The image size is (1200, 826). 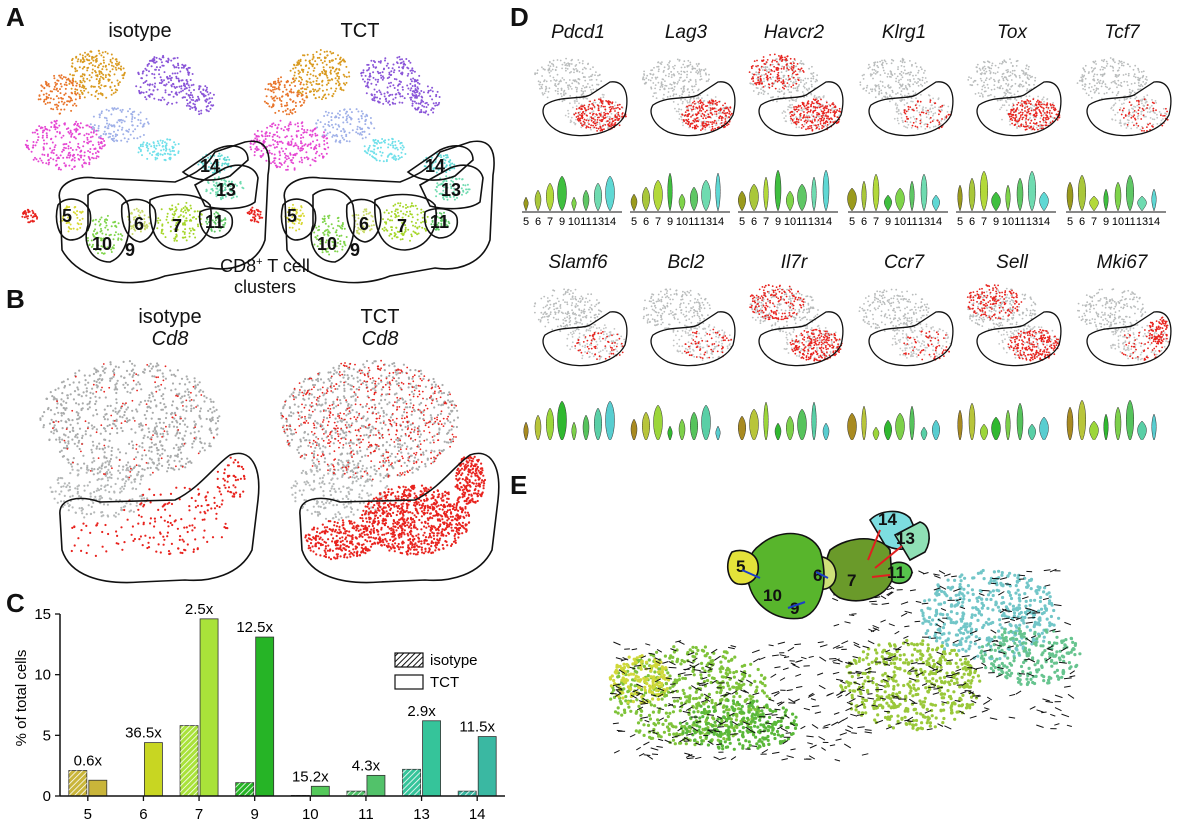 I want to click on cluster-label-10: 10, so click(x=102, y=244).